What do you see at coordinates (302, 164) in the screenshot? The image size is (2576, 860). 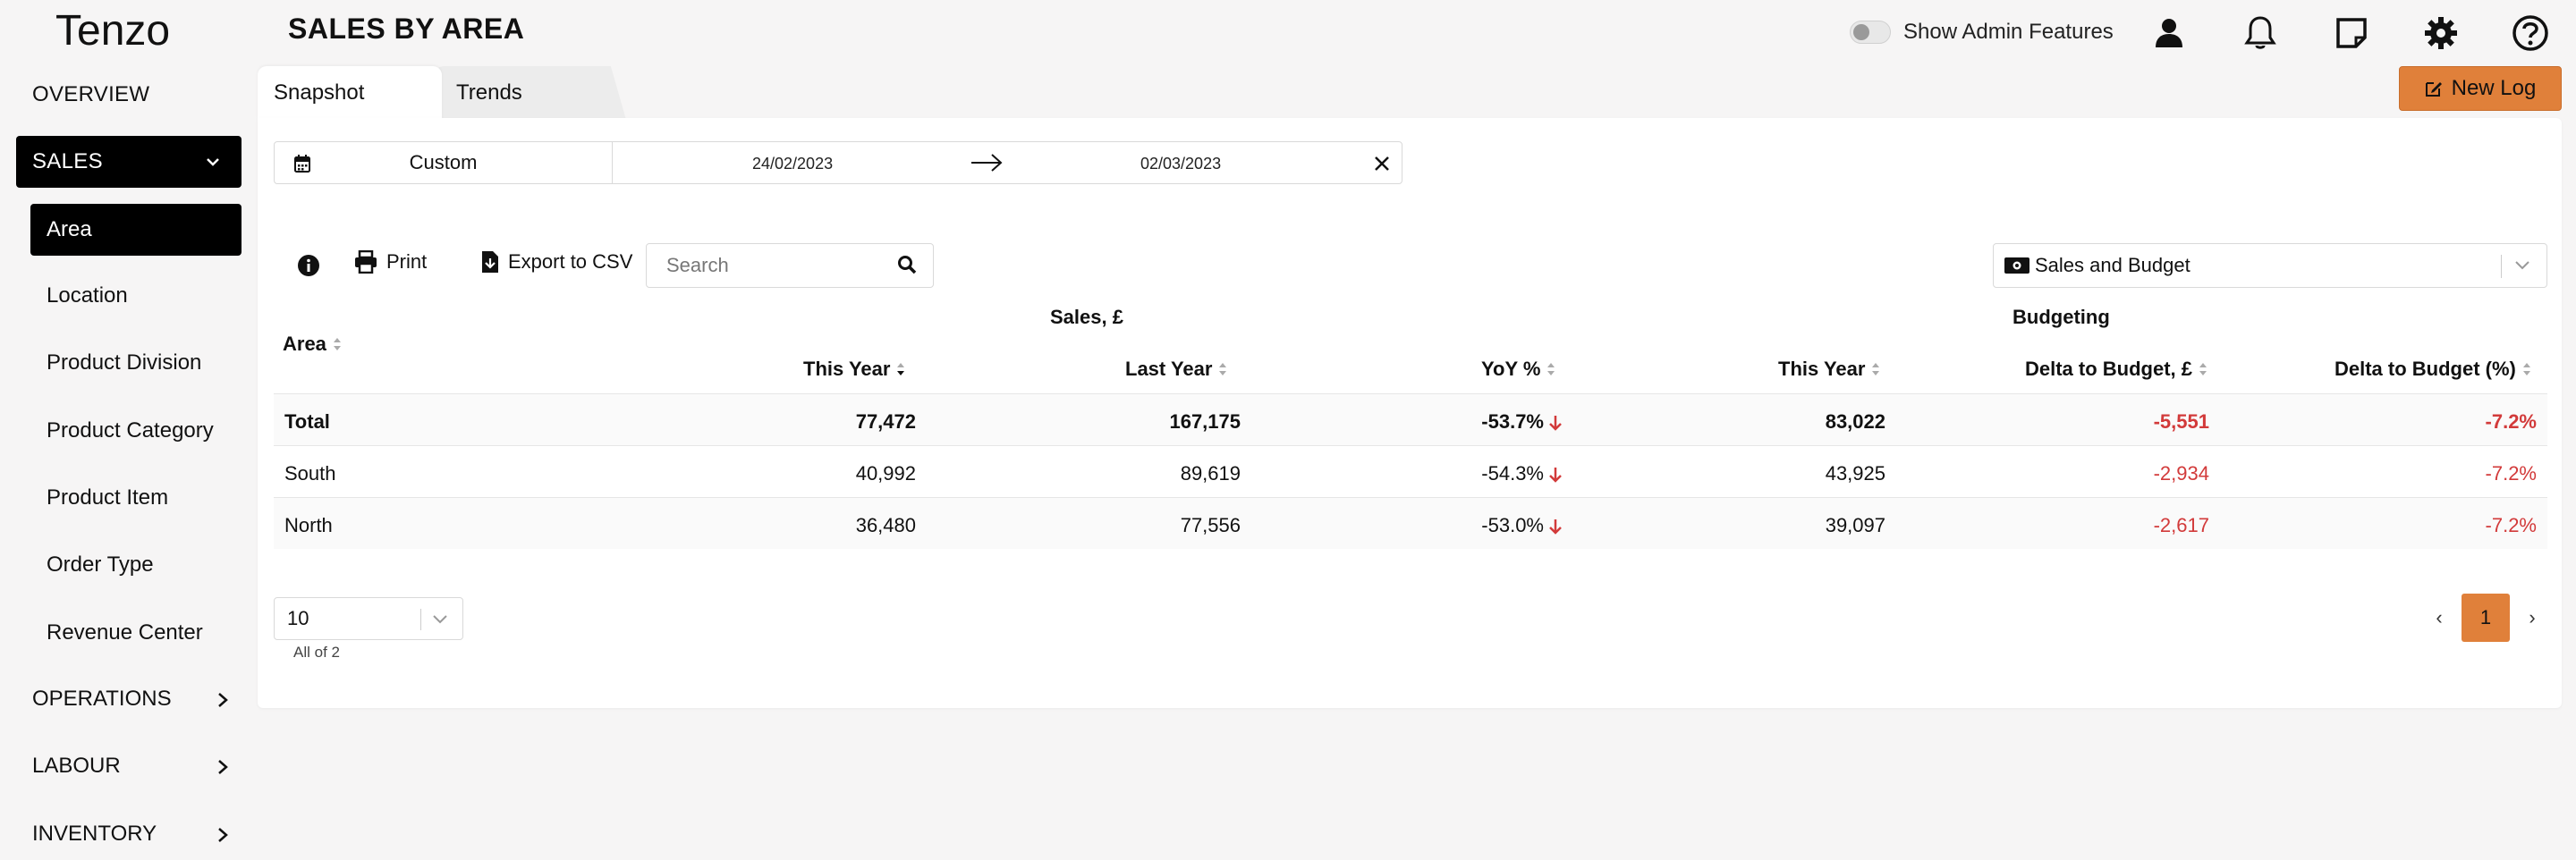 I see `calendar-icon` at bounding box center [302, 164].